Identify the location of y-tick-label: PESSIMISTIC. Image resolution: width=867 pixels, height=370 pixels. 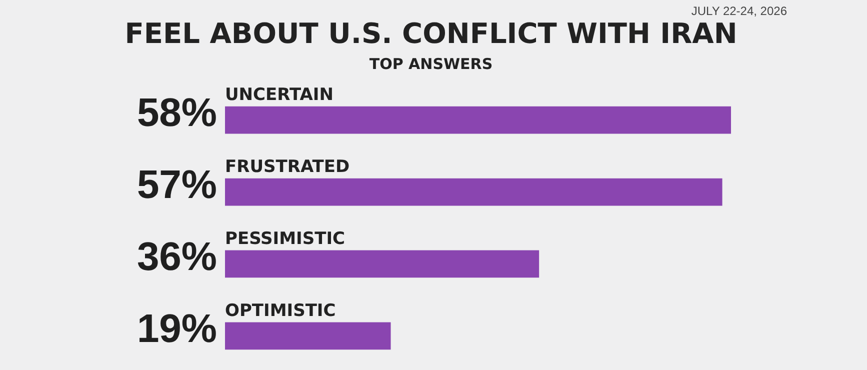
(285, 238).